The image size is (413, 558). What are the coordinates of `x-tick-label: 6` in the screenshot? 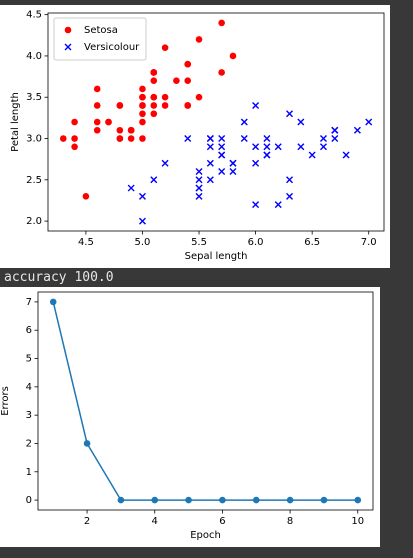 It's located at (222, 521).